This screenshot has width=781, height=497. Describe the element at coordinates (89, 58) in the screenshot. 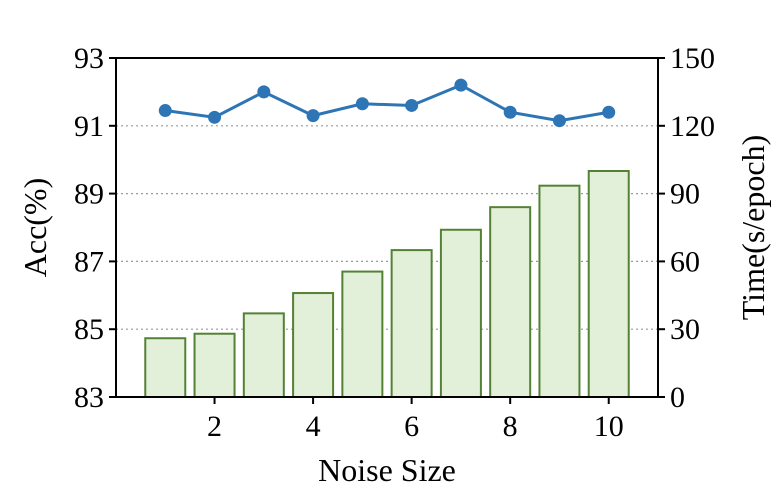

I see `y-left-tick-label: 93` at that location.